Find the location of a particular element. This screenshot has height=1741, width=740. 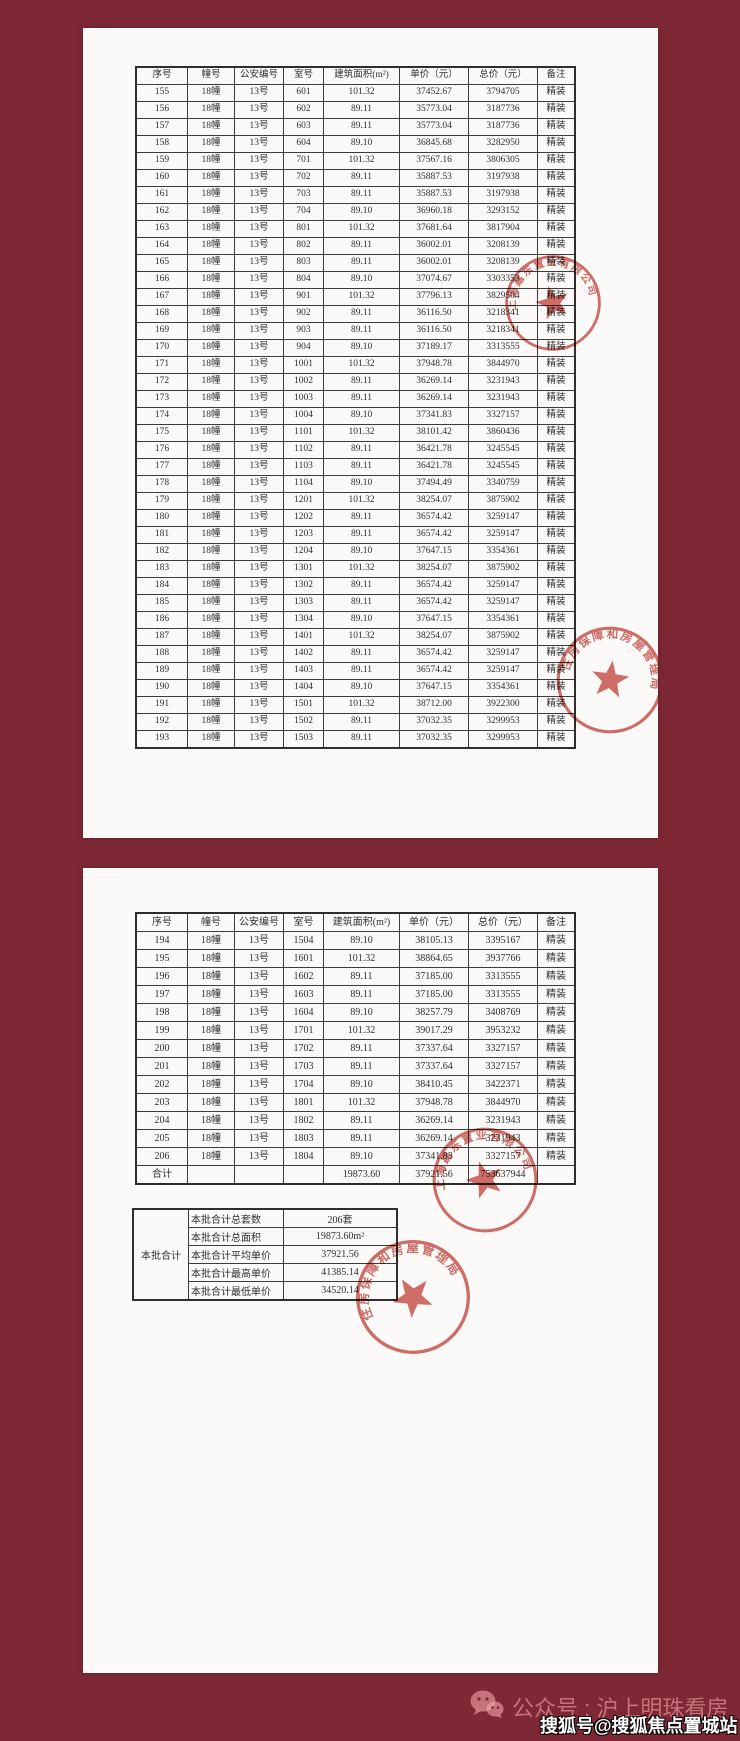

table-cell: 198 is located at coordinates (161, 1012).